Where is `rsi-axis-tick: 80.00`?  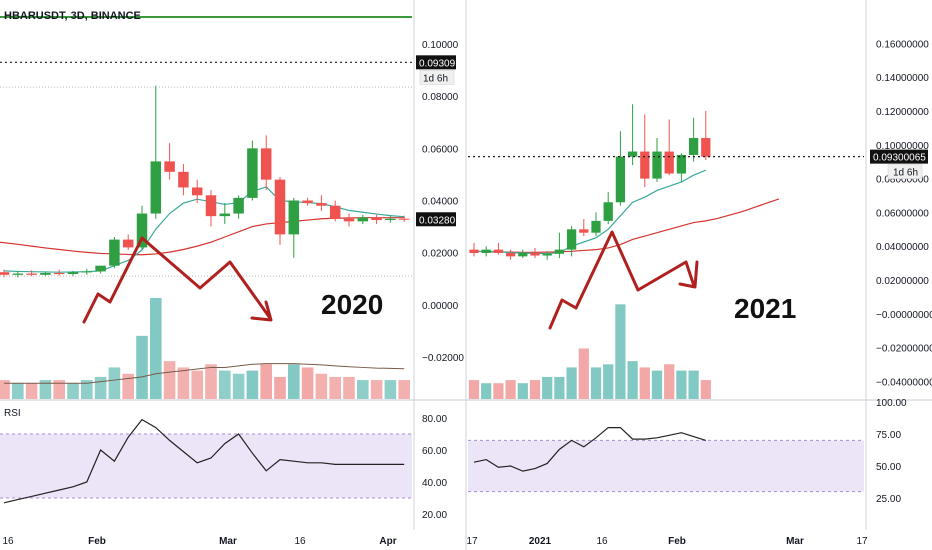 rsi-axis-tick: 80.00 is located at coordinates (434, 419).